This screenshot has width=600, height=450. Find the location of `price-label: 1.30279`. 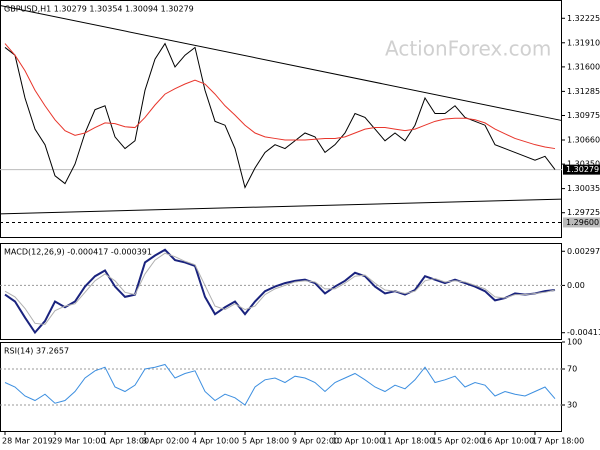

price-label: 1.30279 is located at coordinates (582, 169).